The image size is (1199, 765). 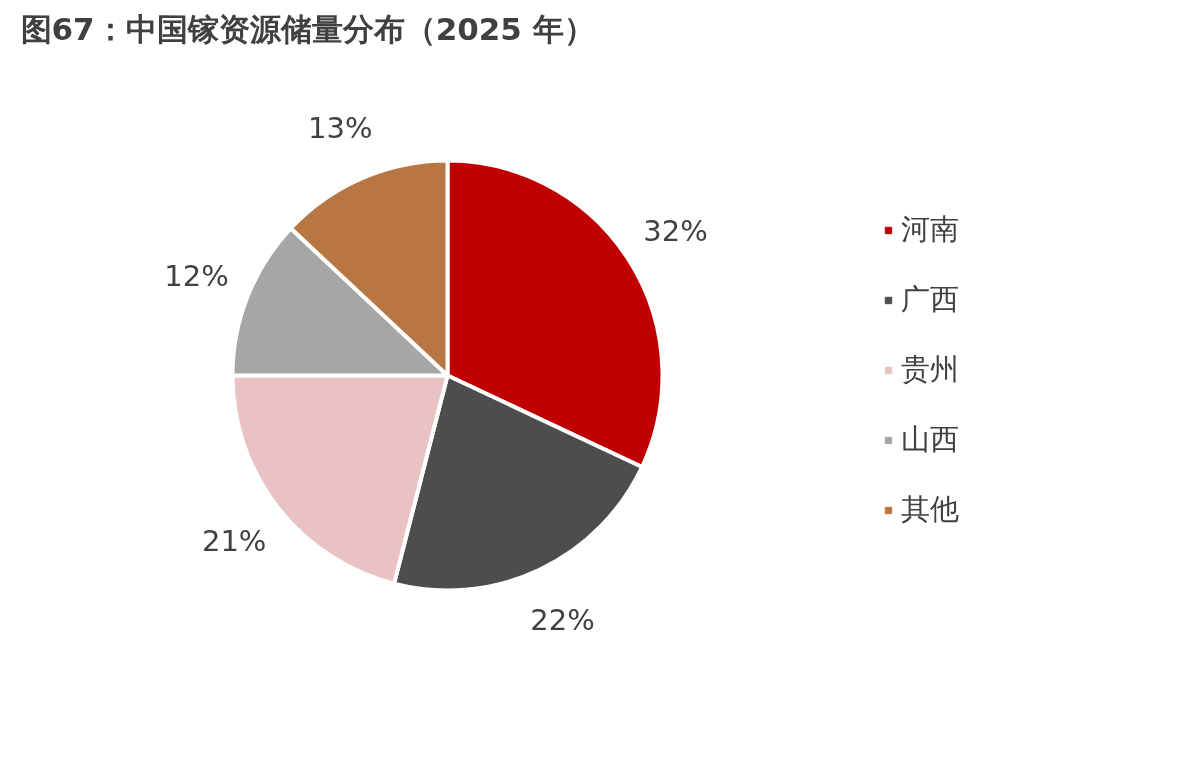 I want to click on legend-label: 山西, so click(x=930, y=439).